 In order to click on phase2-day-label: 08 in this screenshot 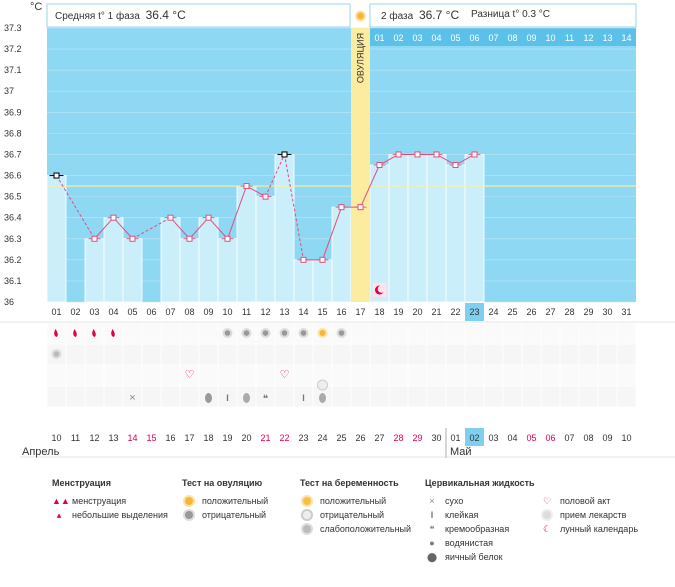, I will do `click(512, 38)`.